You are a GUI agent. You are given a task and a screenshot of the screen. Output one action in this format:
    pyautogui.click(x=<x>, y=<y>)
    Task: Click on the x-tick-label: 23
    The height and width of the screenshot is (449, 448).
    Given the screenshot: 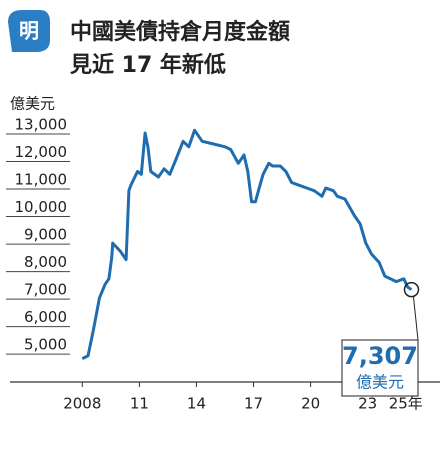 What is the action you would take?
    pyautogui.click(x=367, y=404)
    